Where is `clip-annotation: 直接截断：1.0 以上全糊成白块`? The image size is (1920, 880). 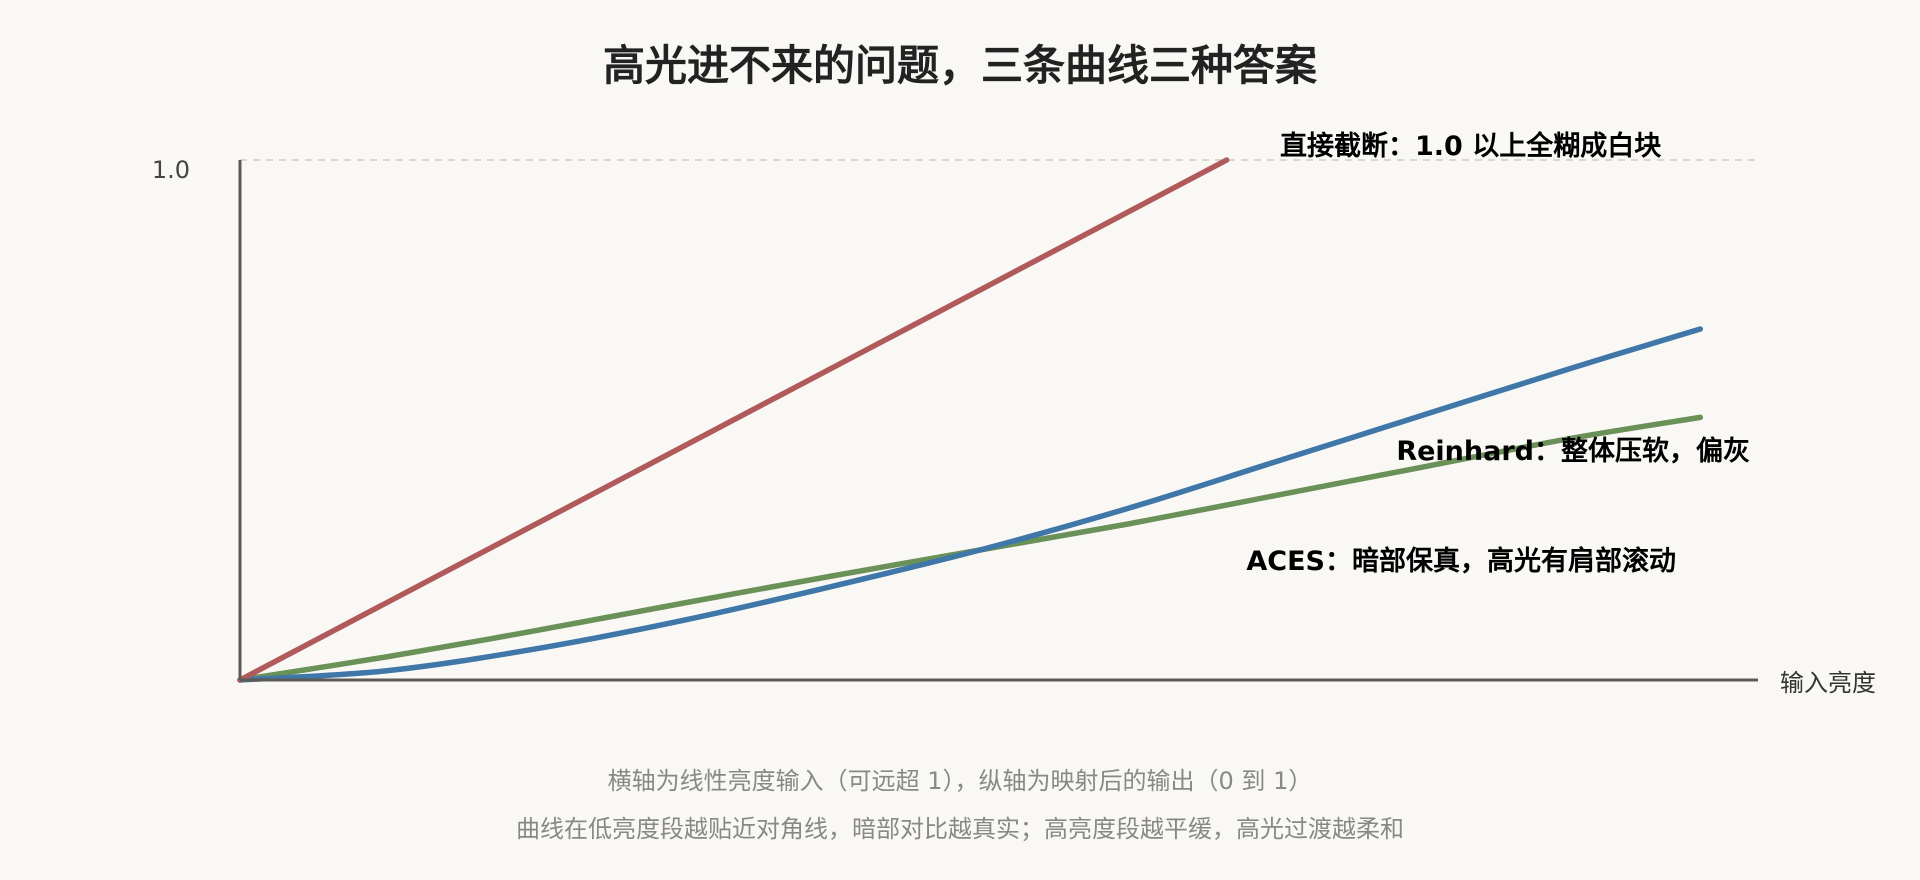
clip-annotation: 直接截断：1.0 以上全糊成白块 is located at coordinates (1471, 146).